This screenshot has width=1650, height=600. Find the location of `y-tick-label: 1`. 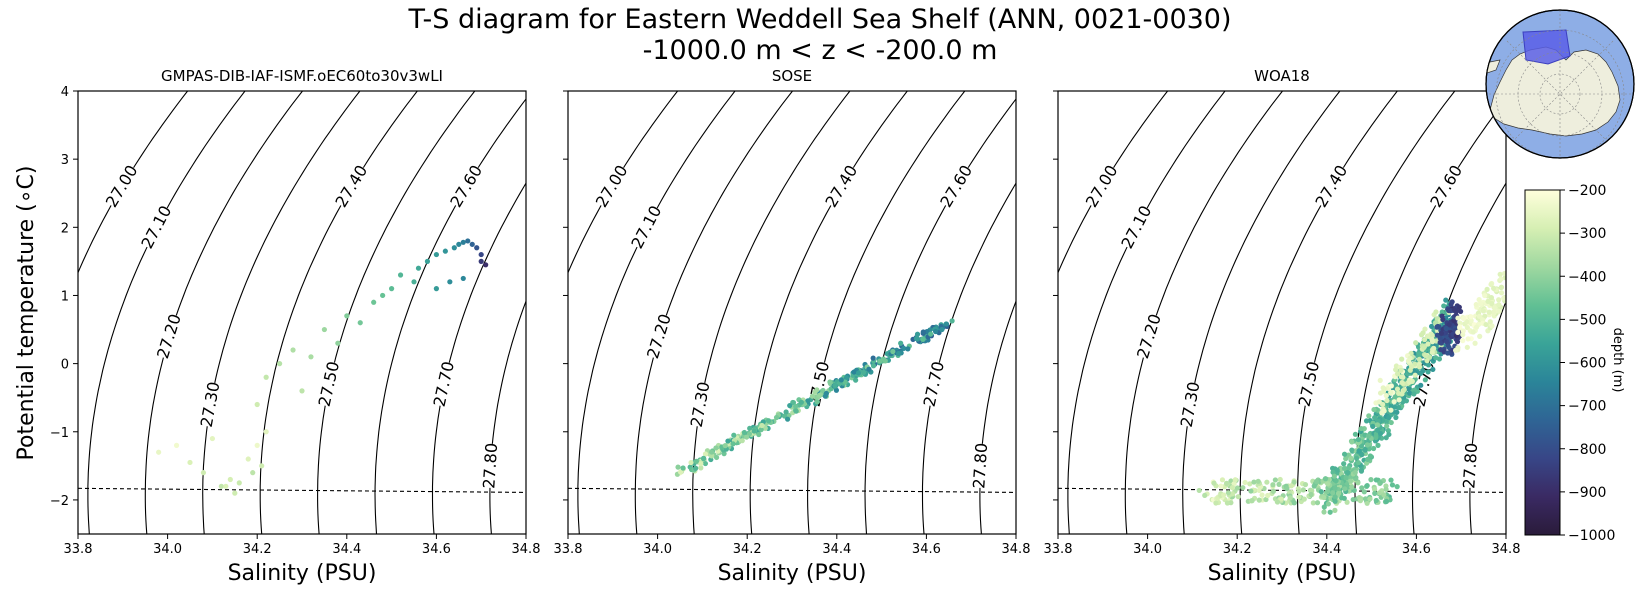

y-tick-label: 1 is located at coordinates (65, 296).